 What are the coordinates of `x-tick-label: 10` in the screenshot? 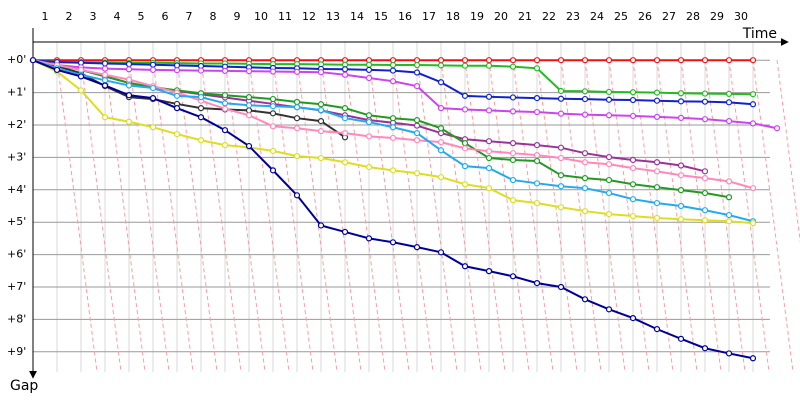 It's located at (261, 16).